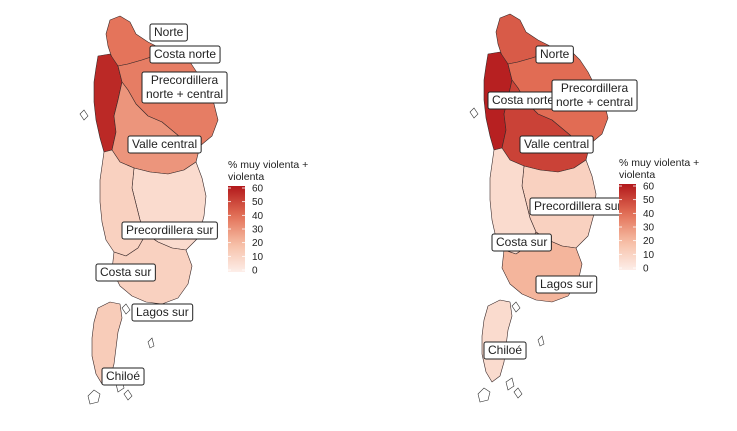 The width and height of the screenshot is (737, 431). I want to click on region-chiloé, so click(497, 341).